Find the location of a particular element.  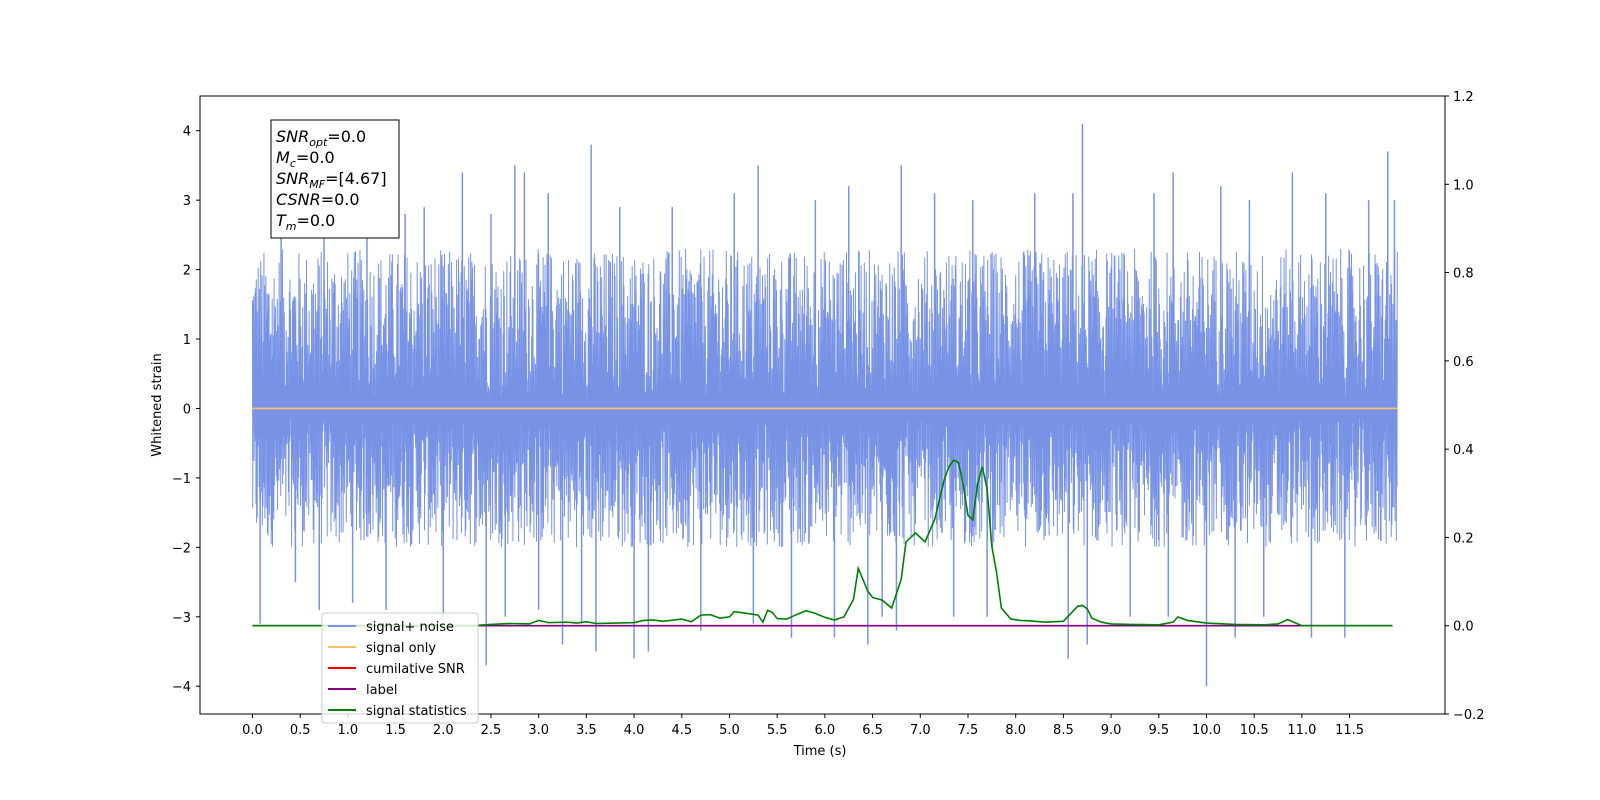

x-tick-label: 10.5 is located at coordinates (1254, 730).